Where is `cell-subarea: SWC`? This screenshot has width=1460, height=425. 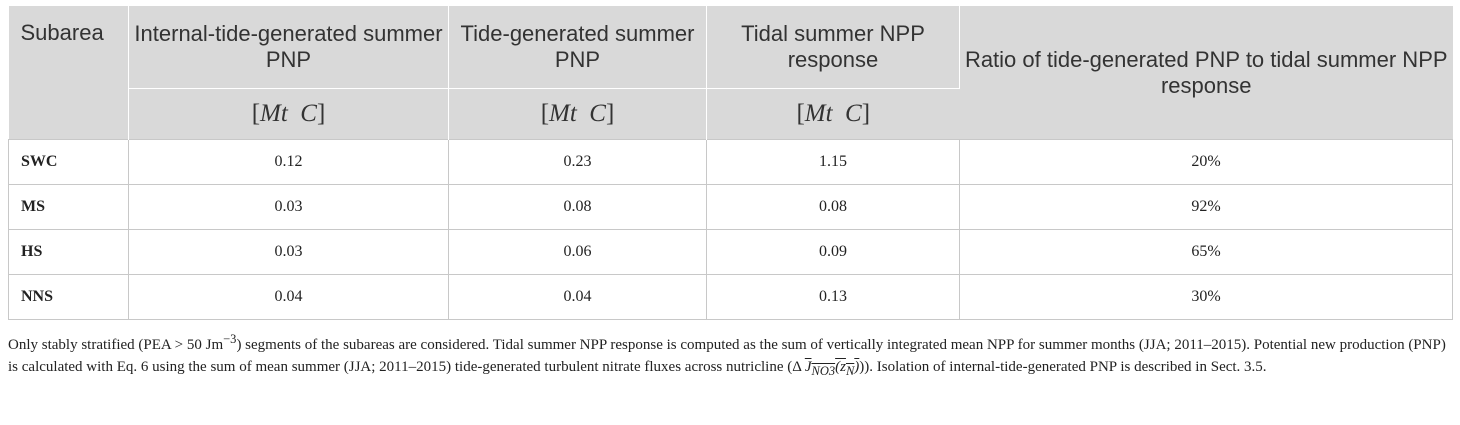 cell-subarea: SWC is located at coordinates (68, 162).